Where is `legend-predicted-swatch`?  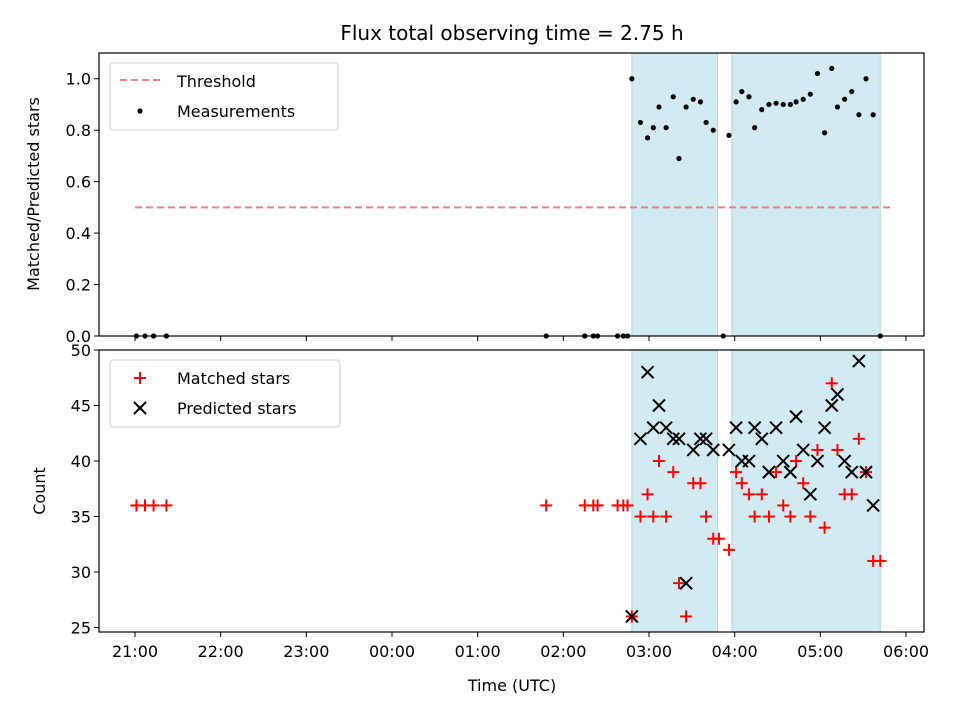
legend-predicted-swatch is located at coordinates (140, 408).